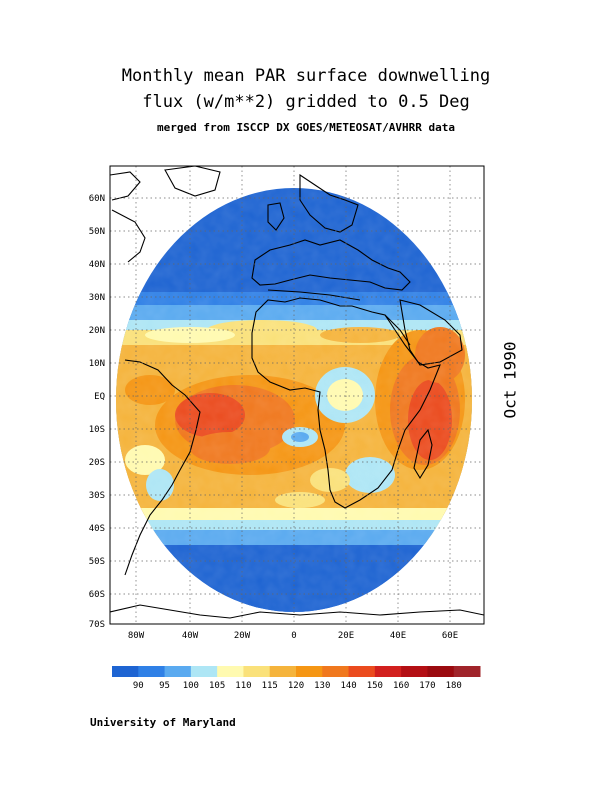  I want to click on colorbar-label: 95, so click(164, 686).